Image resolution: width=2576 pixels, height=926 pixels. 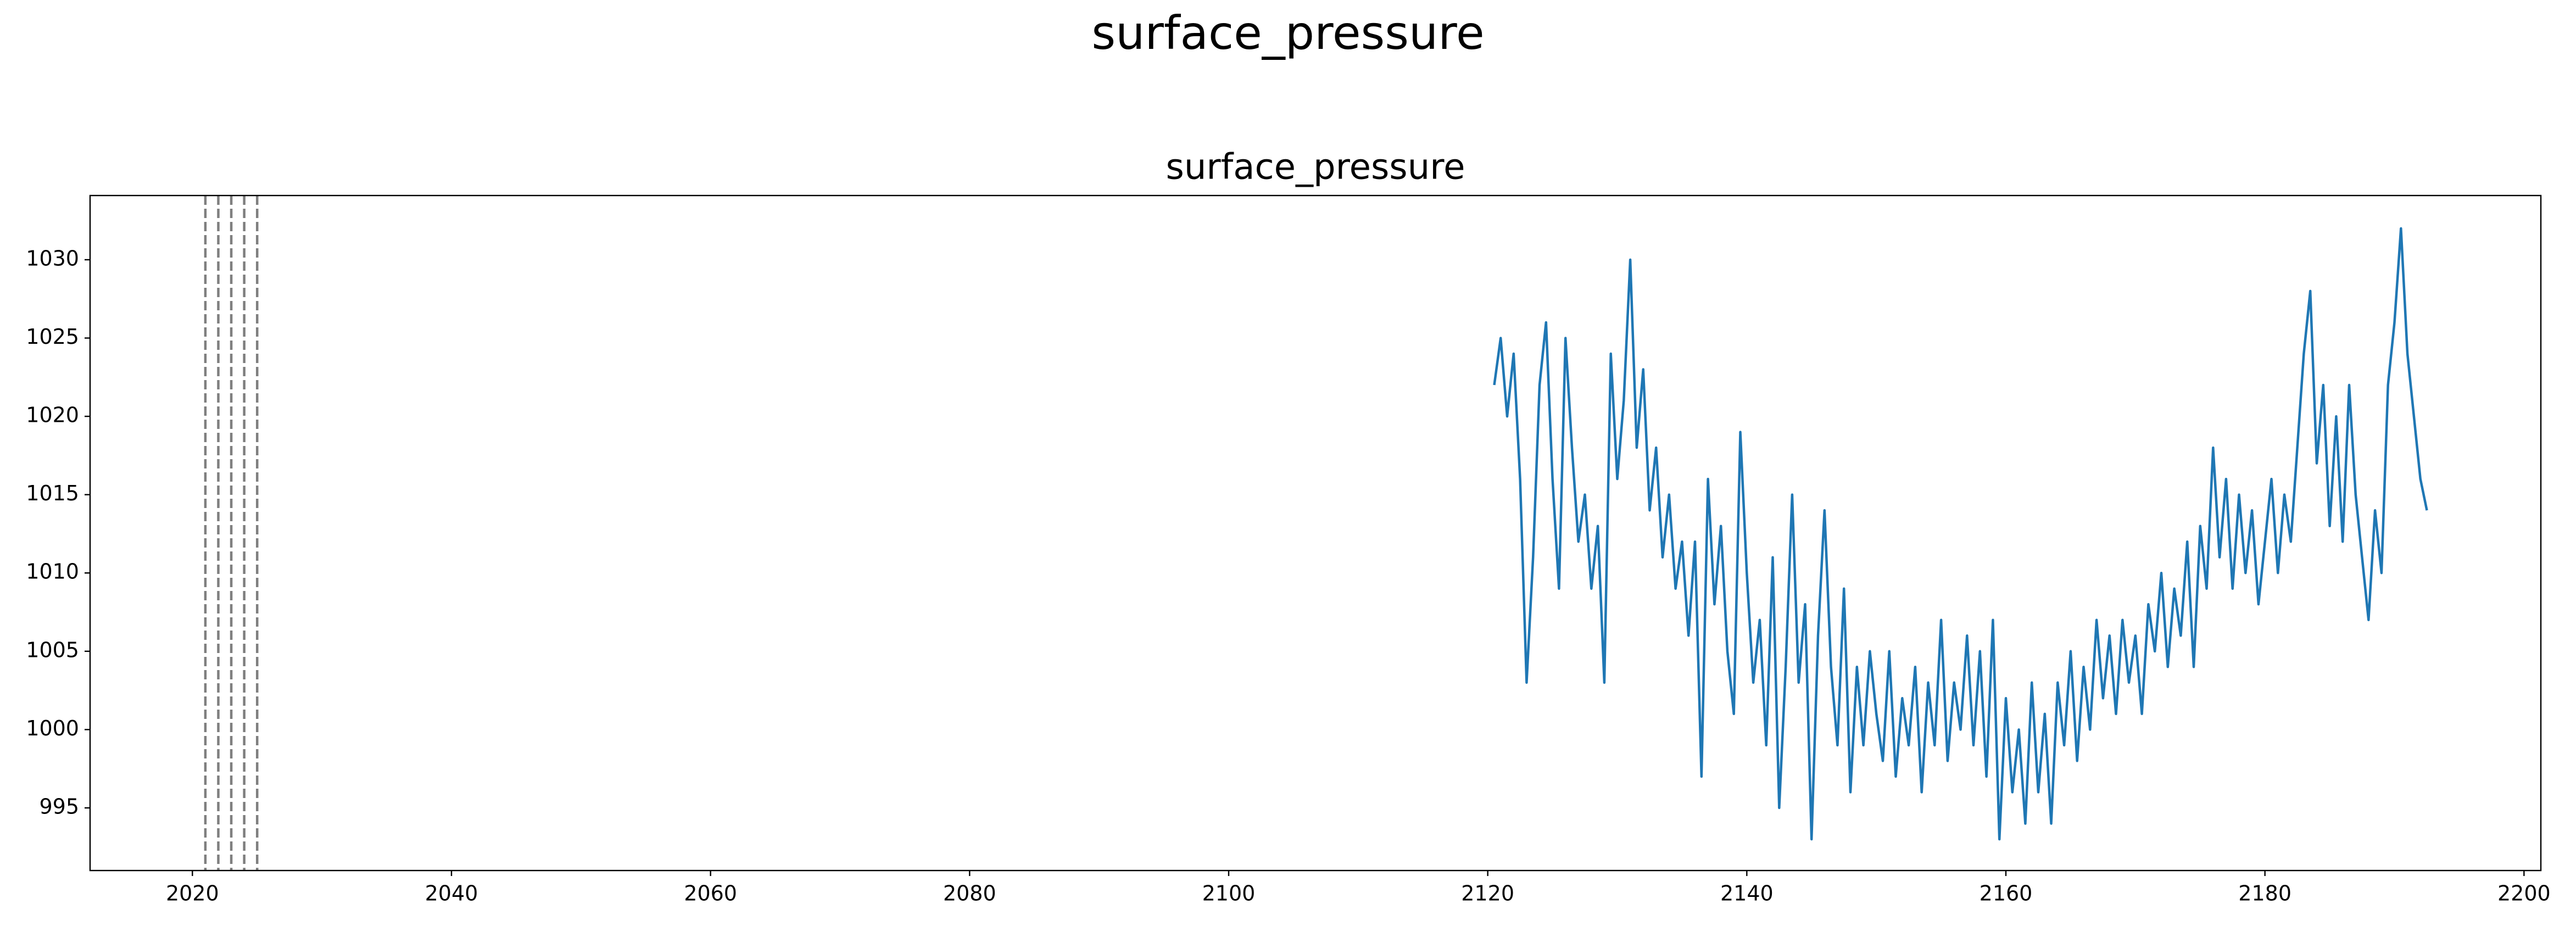 What do you see at coordinates (1487, 894) in the screenshot?
I see `x-tick-label: 2120` at bounding box center [1487, 894].